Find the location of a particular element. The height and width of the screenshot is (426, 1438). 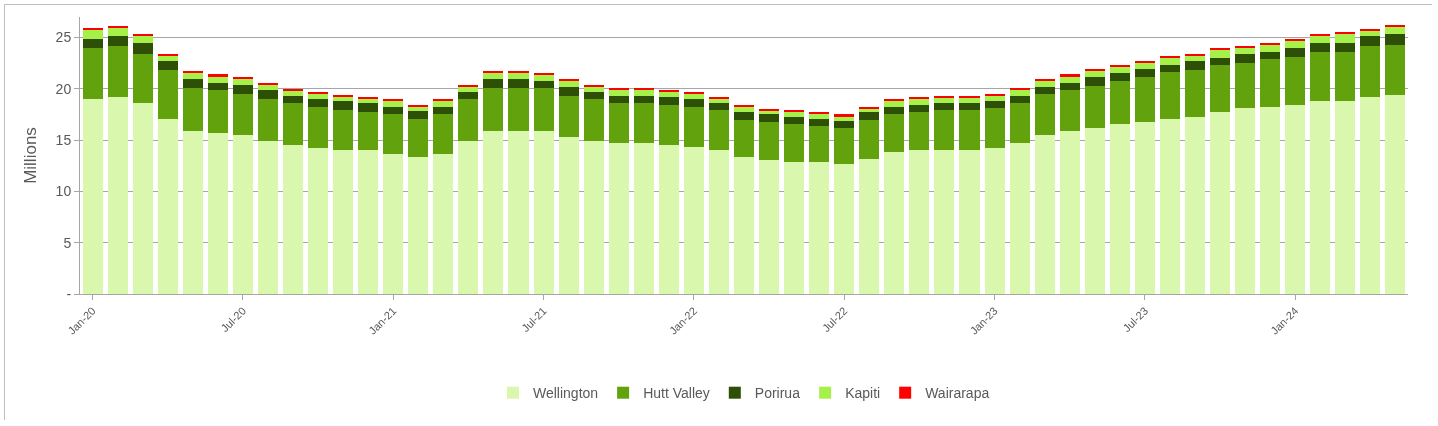

legend-label: Kapiti is located at coordinates (863, 393).